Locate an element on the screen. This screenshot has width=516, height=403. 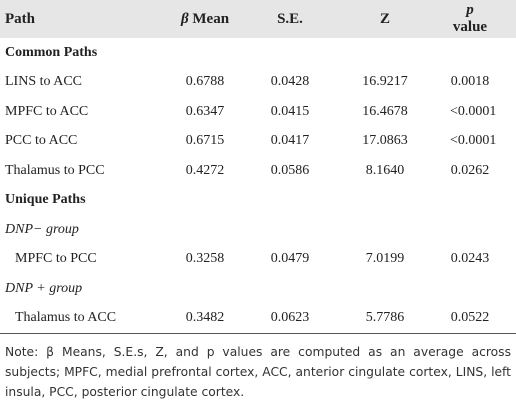
value-cell: 0.0522 is located at coordinates (483, 318).